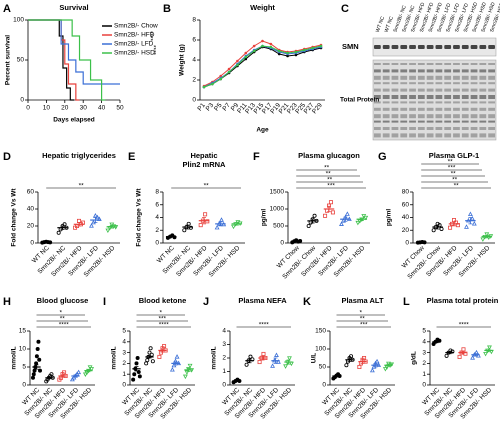 The width and height of the screenshot is (500, 435). Describe the element at coordinates (206, 302) in the screenshot. I see `panel-letter: J` at that location.